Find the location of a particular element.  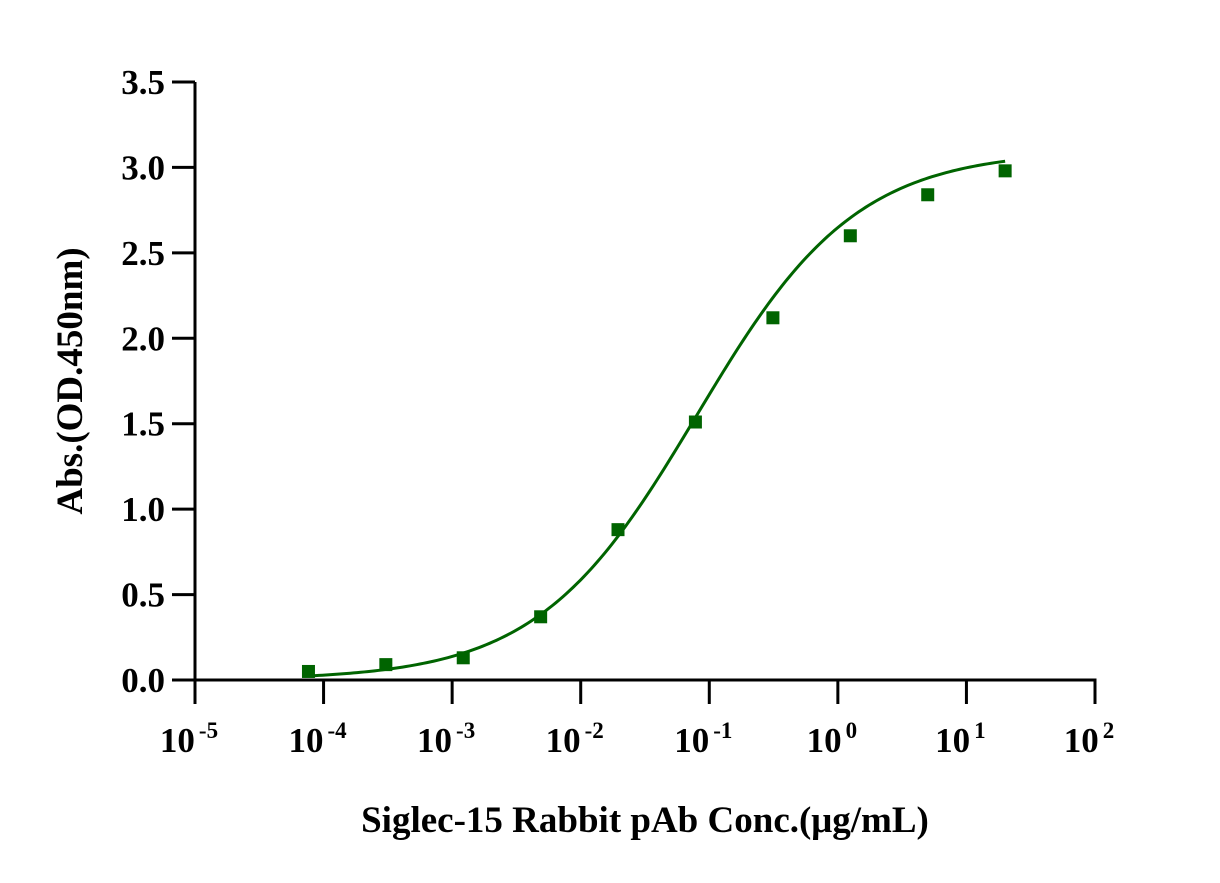

y-tick-label: 0.0 is located at coordinates (143, 680).